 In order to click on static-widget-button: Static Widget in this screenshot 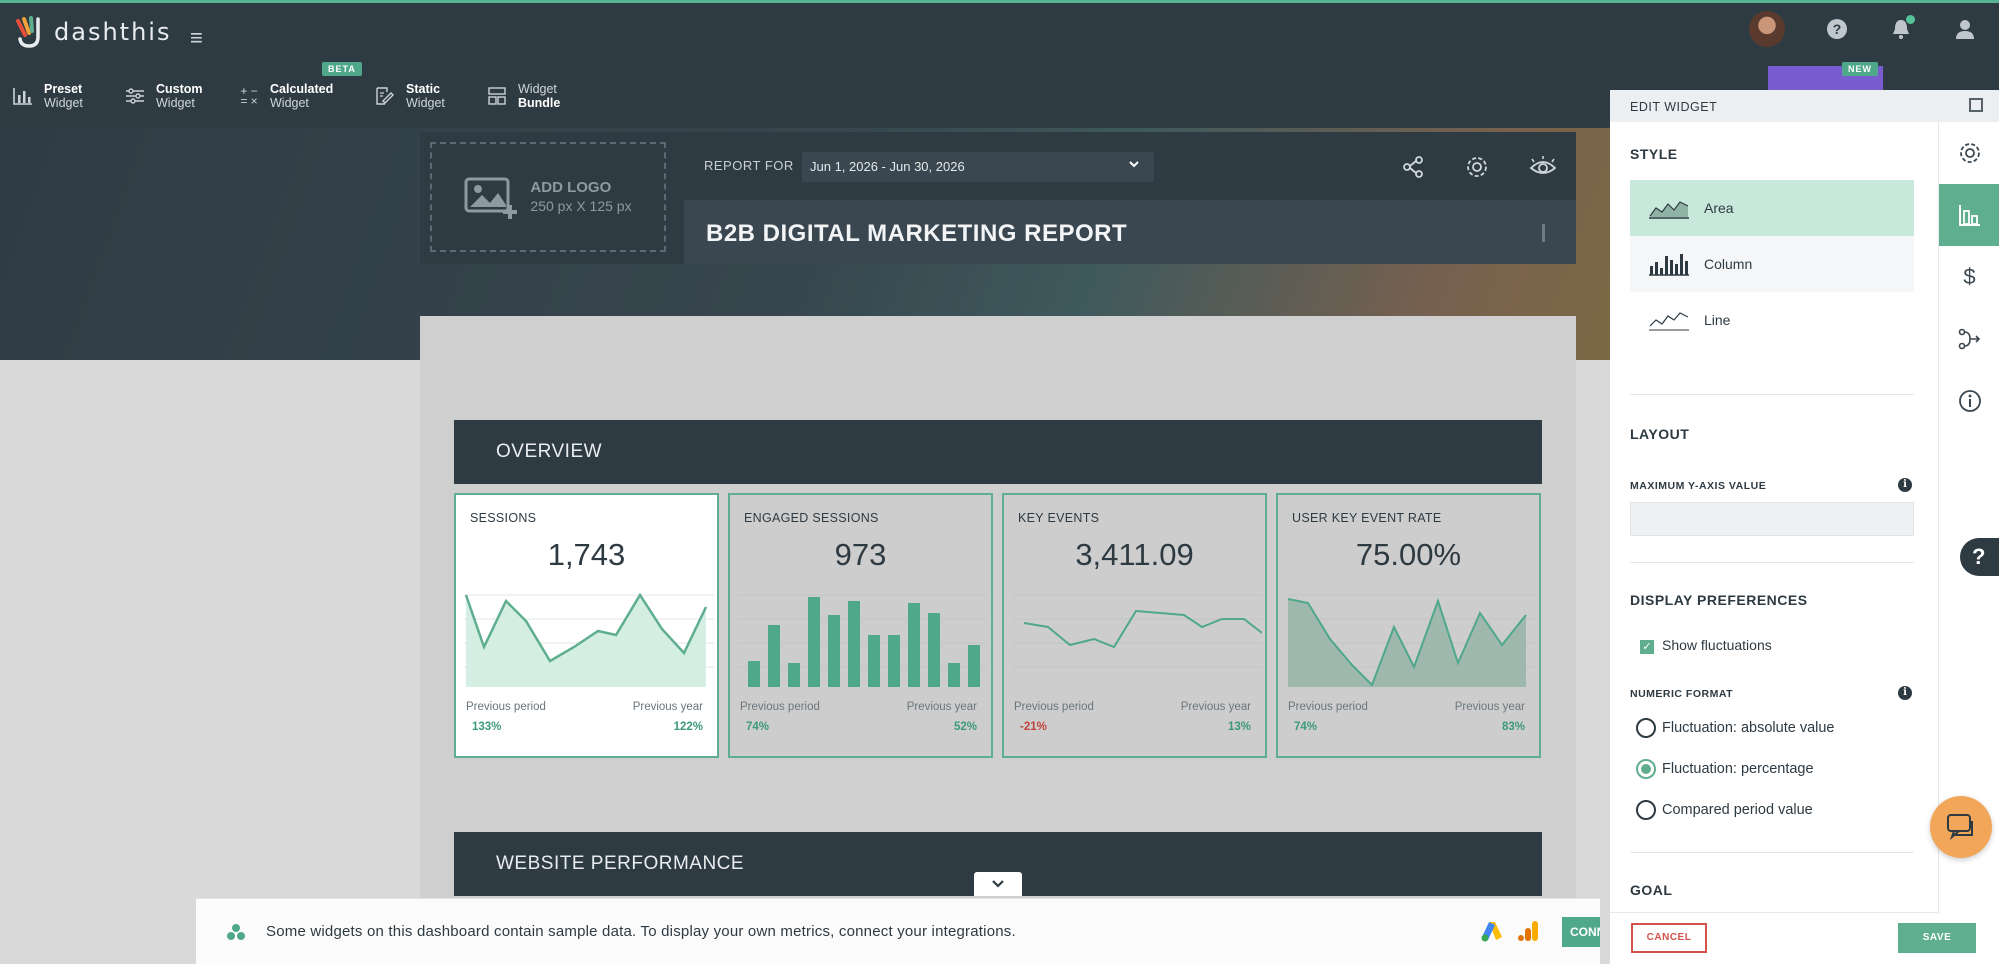, I will do `click(409, 96)`.